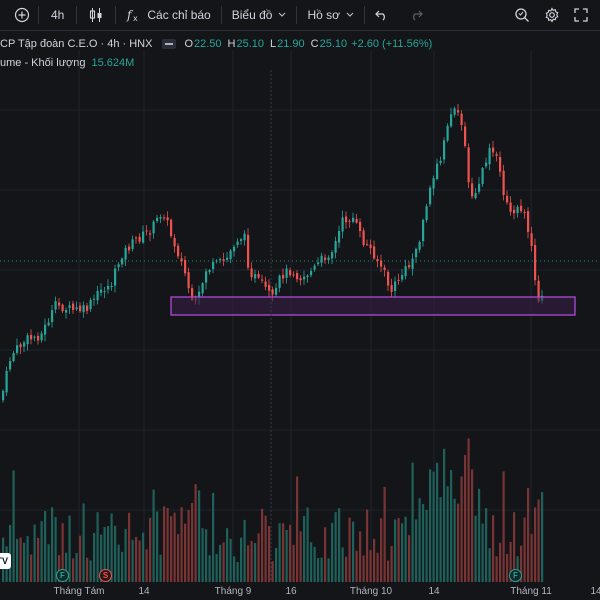 This screenshot has width=600, height=600. I want to click on volume-title: ume - Khối lượng, so click(43, 62).